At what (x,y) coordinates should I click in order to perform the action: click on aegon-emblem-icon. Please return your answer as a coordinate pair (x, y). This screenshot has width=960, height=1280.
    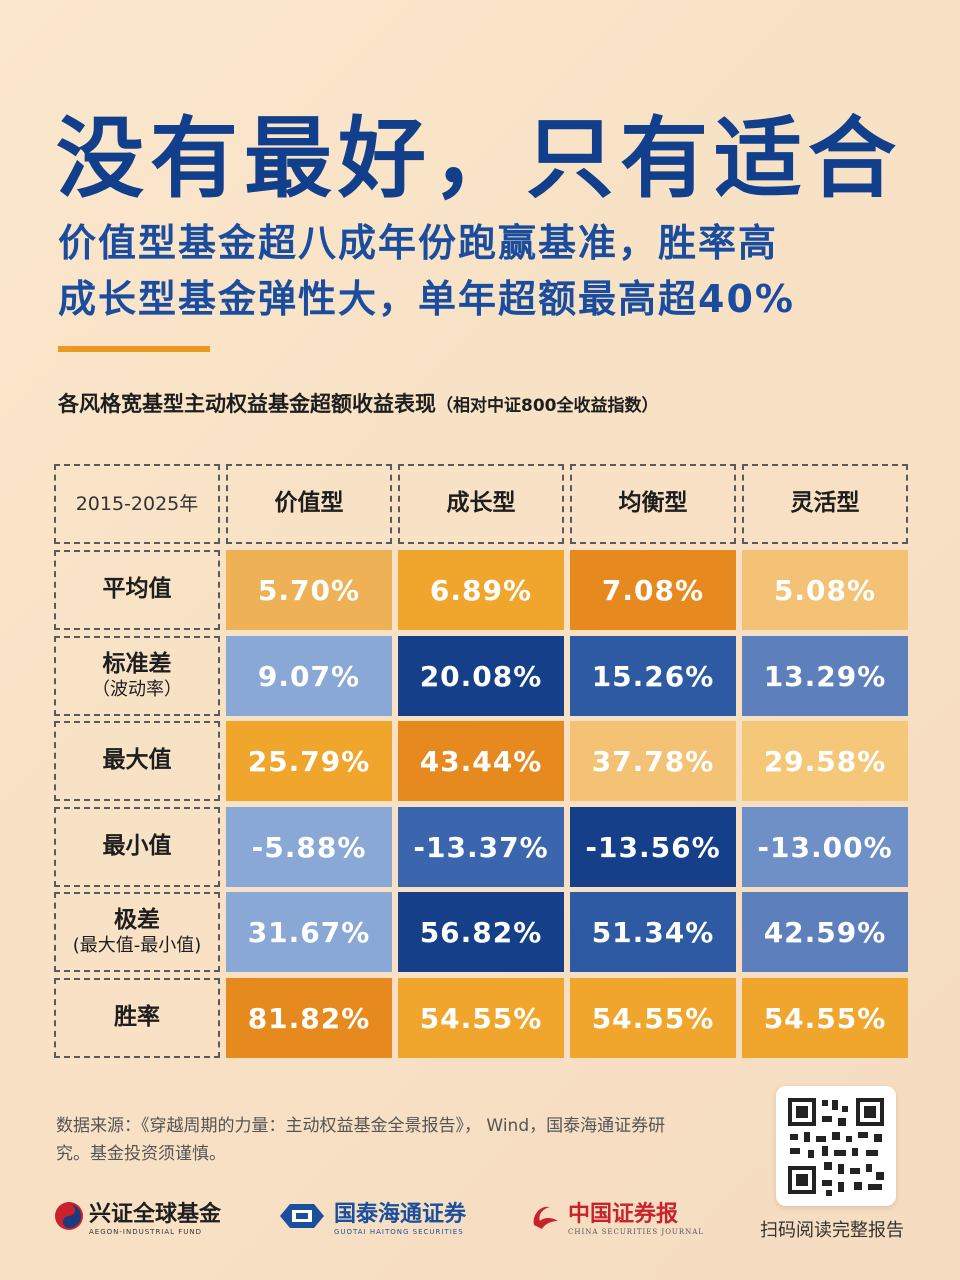
    Looking at the image, I should click on (69, 1216).